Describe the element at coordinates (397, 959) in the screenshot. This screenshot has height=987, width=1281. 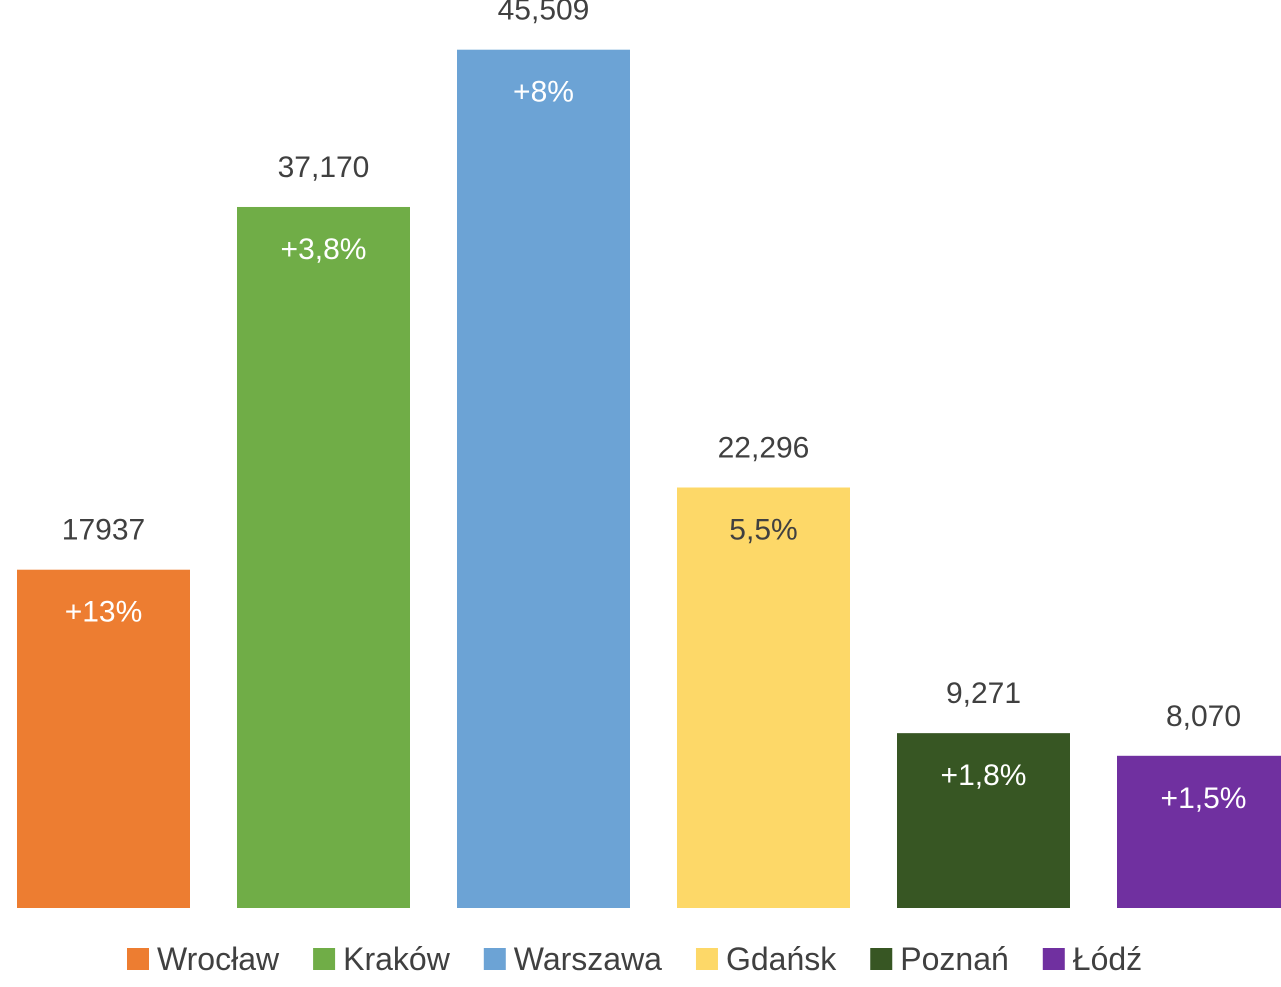
I see `legend-label: Kraków` at that location.